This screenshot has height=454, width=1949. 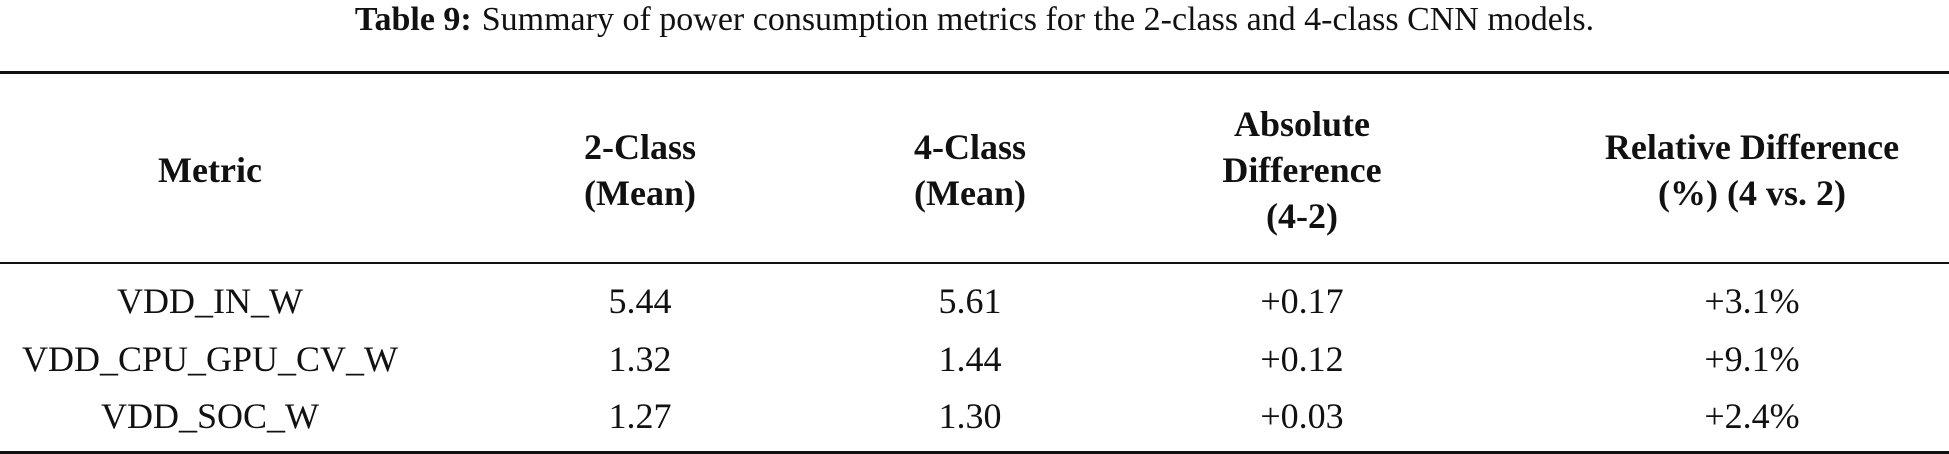 What do you see at coordinates (1752, 147) in the screenshot?
I see `column-header: Relative Difference` at bounding box center [1752, 147].